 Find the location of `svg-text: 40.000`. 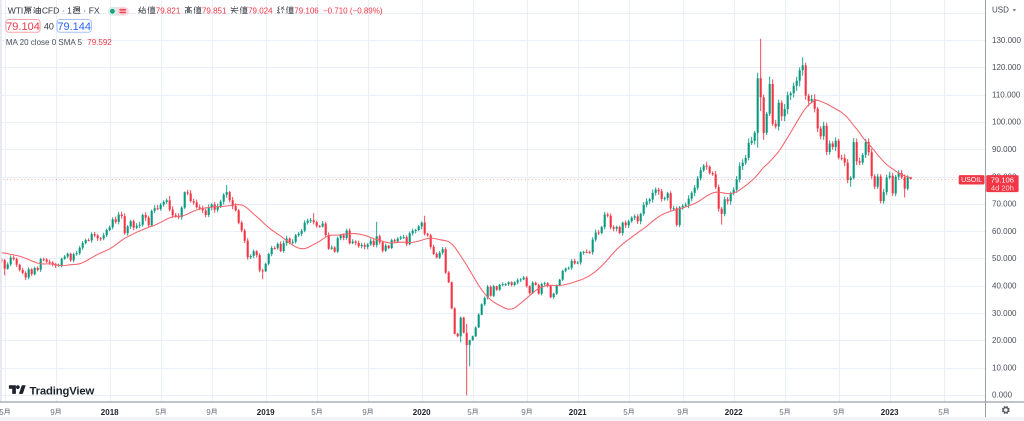

svg-text: 40.000 is located at coordinates (1004, 286).